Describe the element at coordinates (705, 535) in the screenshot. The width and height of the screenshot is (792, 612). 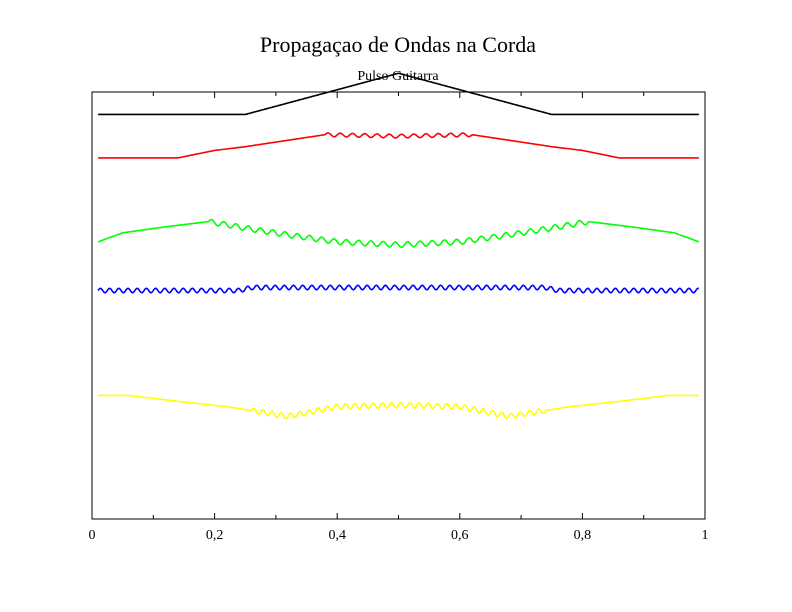
I see `x-tick-label: 1` at that location.